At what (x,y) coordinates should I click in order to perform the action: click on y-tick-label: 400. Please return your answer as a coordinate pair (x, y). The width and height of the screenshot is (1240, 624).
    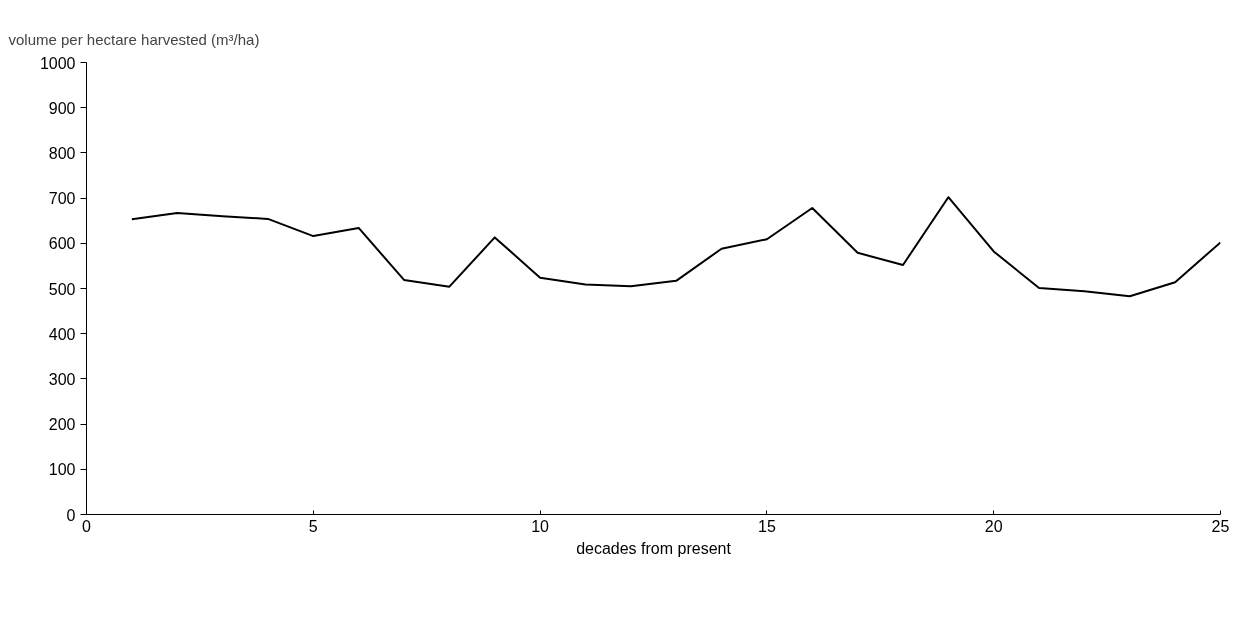
    Looking at the image, I should click on (62, 334).